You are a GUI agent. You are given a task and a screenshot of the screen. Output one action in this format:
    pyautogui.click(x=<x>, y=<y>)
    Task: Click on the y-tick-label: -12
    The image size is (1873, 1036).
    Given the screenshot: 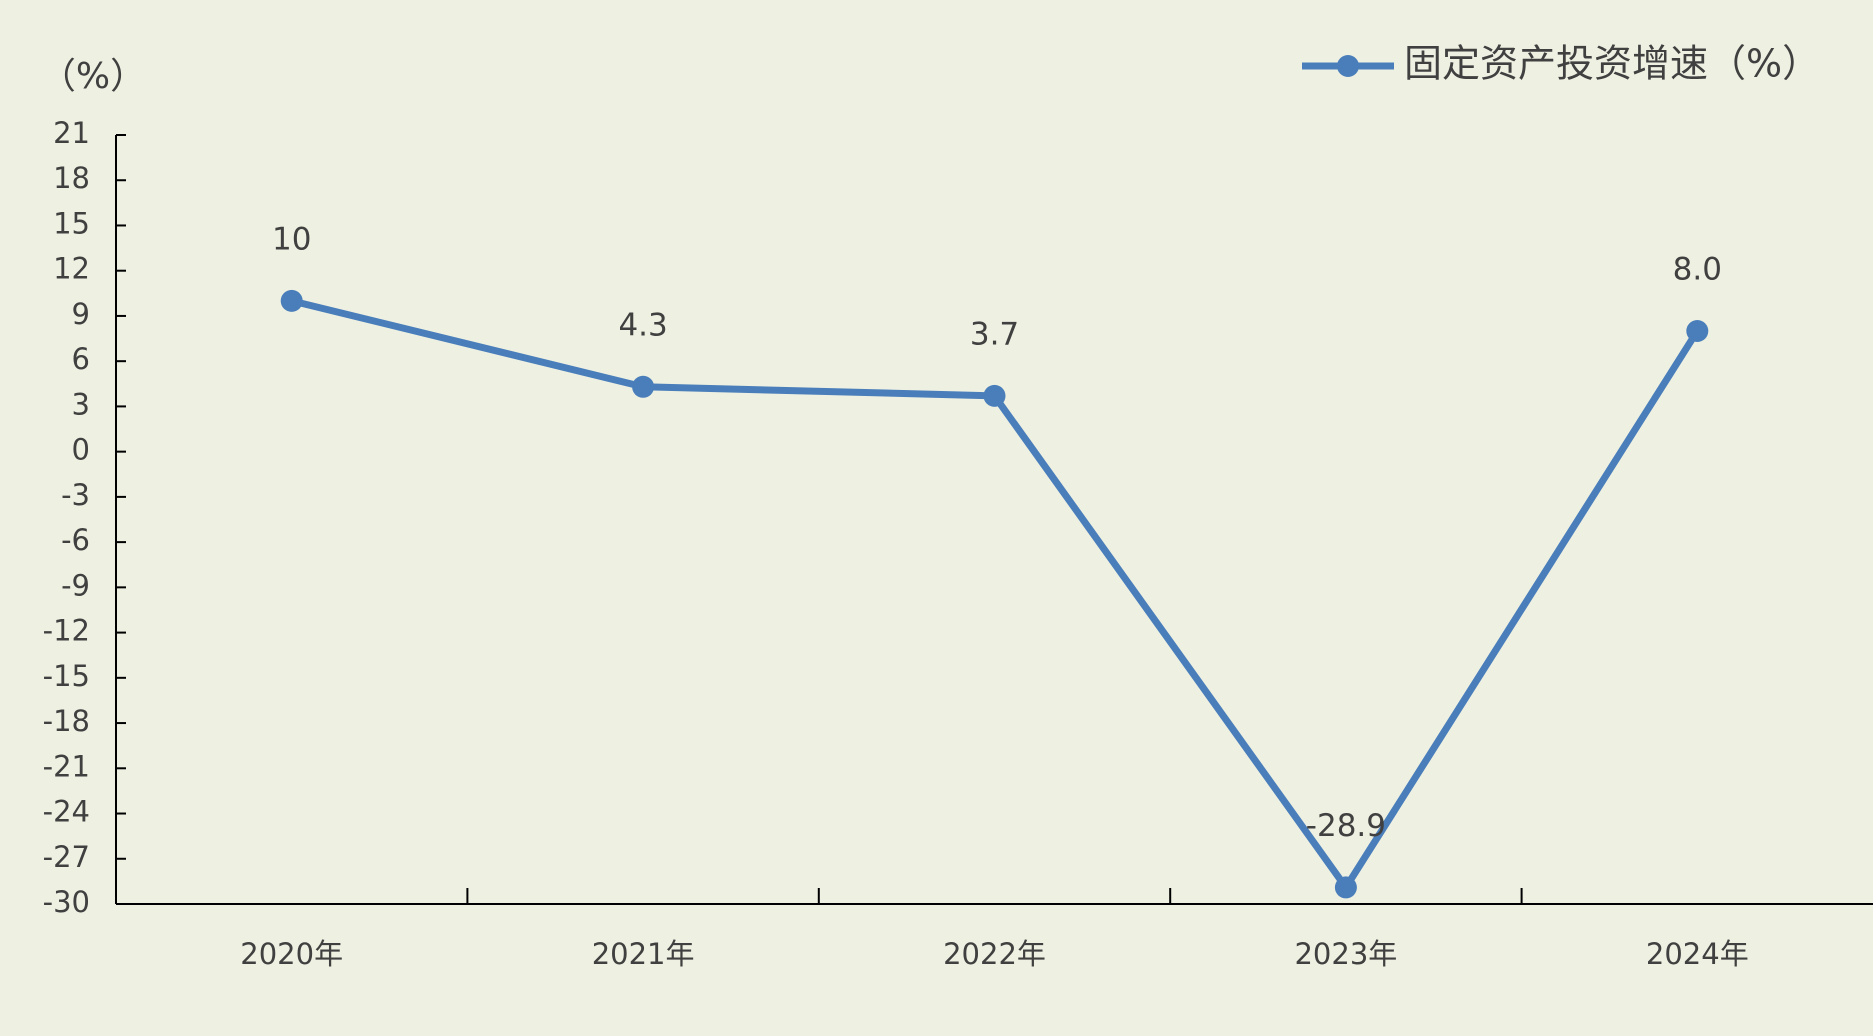 What is the action you would take?
    pyautogui.click(x=66, y=631)
    